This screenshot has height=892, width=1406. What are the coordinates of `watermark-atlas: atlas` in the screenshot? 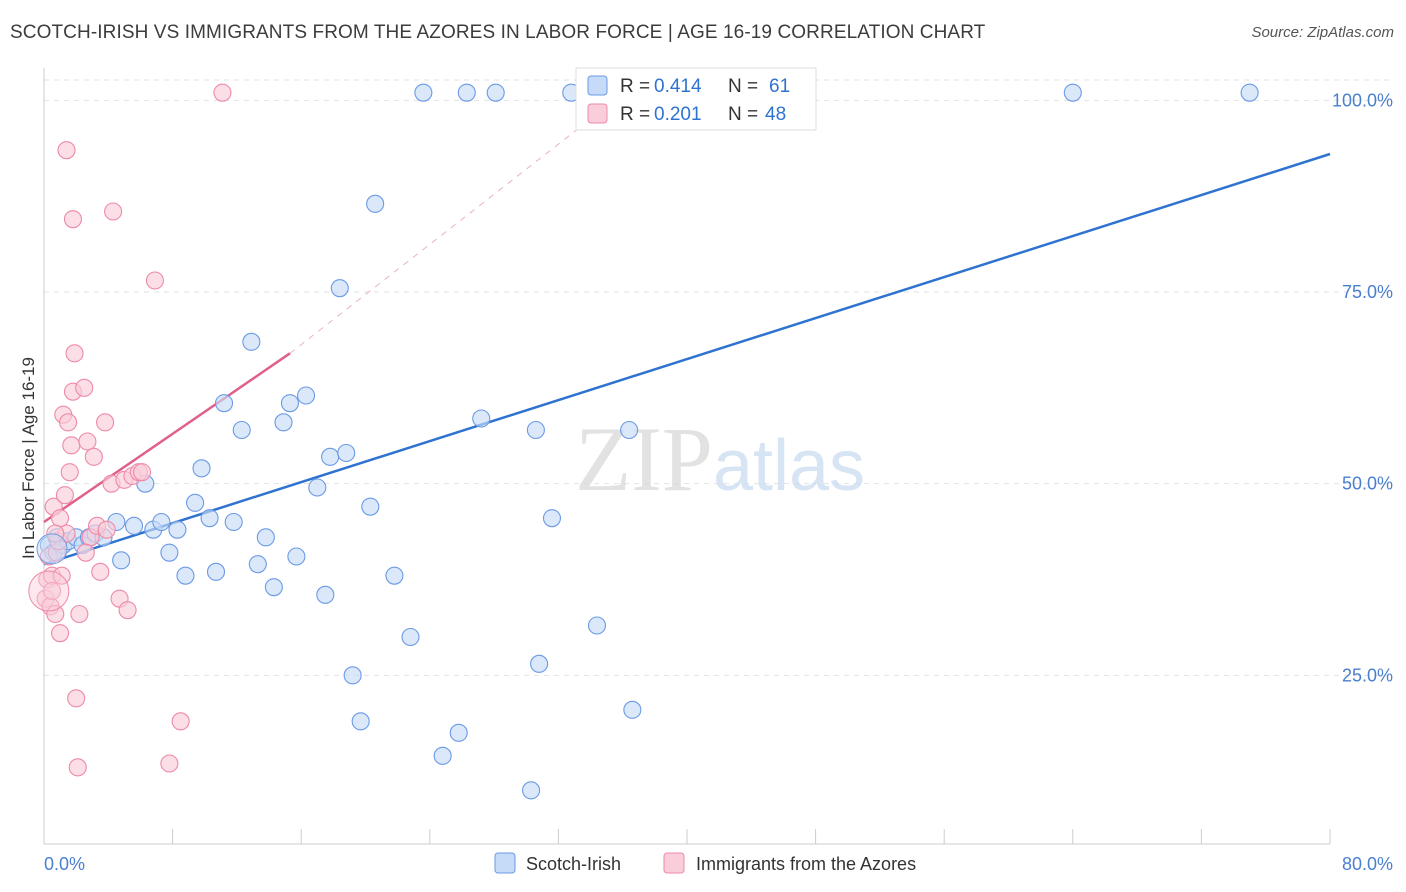 It's located at (789, 466).